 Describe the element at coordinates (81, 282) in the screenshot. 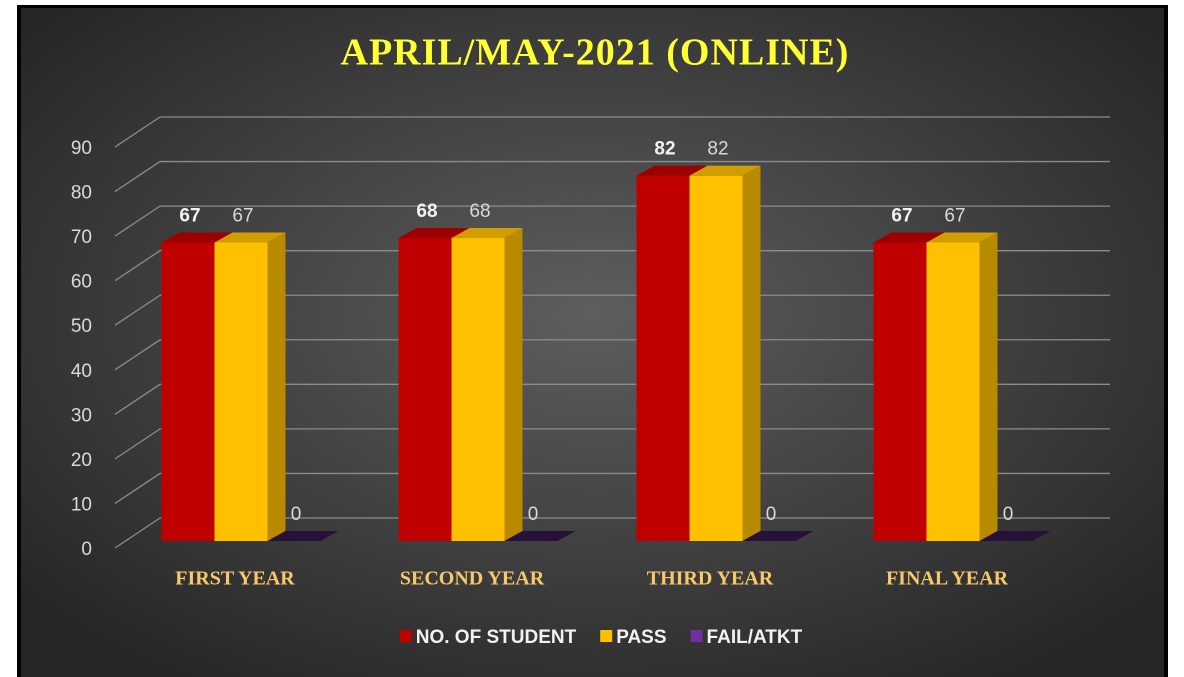

I see `y-tick-label: 60` at that location.